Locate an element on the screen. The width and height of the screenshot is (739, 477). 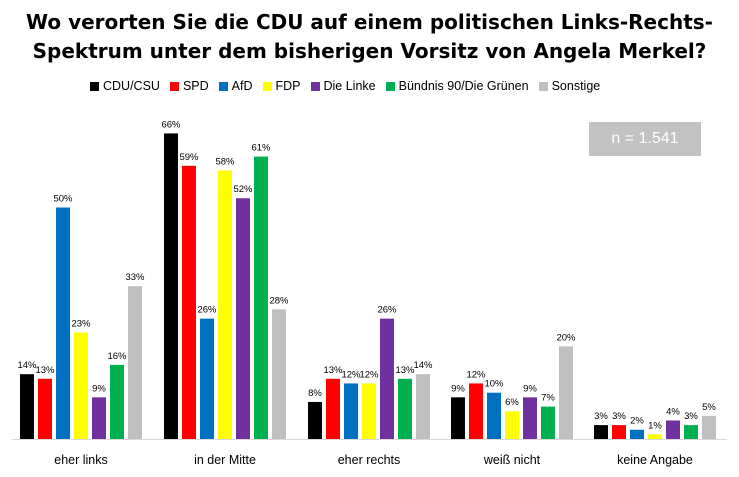
category-label: weiß nicht is located at coordinates (512, 460).